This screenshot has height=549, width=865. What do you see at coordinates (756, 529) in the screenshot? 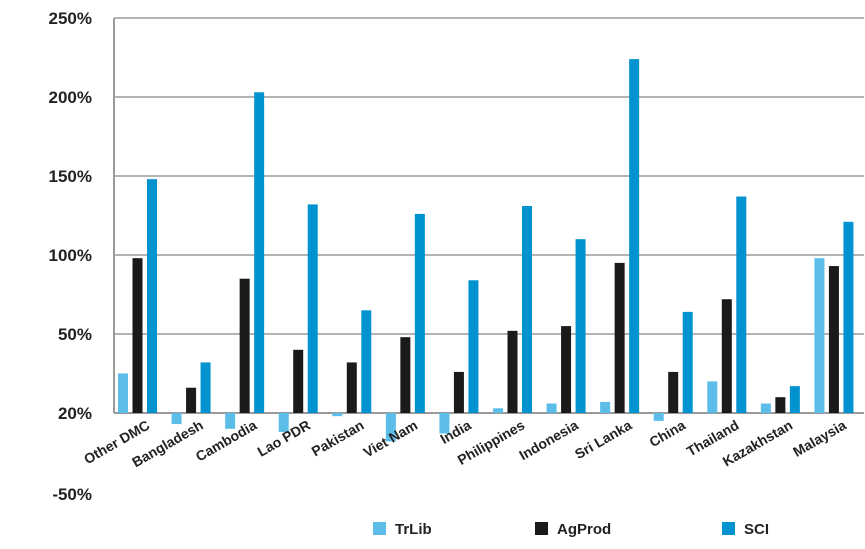
I see `legend-label-sci: SCI` at bounding box center [756, 529].